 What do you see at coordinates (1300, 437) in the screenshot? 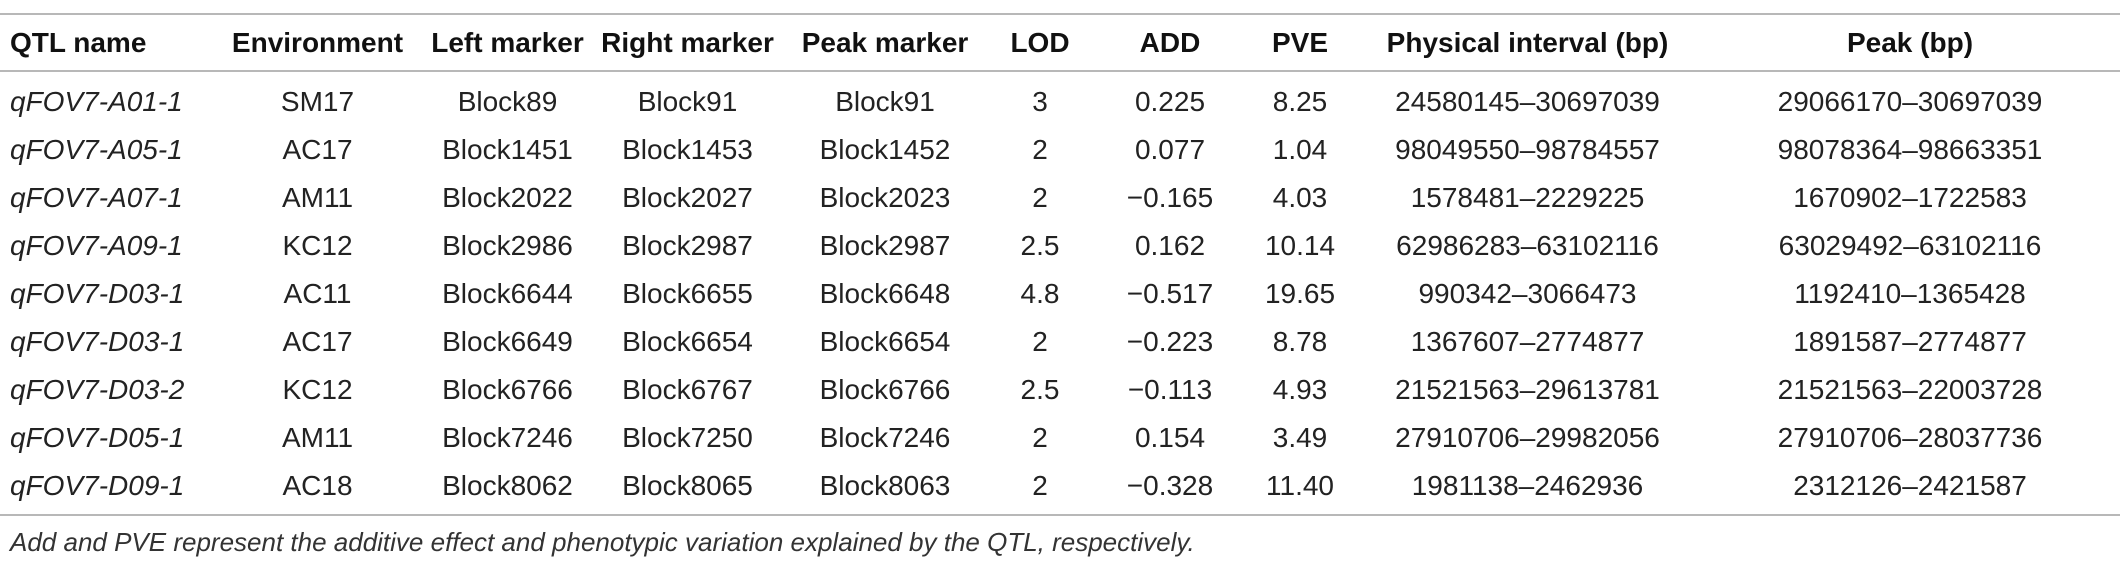
I see `pve-cell: 3.49` at bounding box center [1300, 437].